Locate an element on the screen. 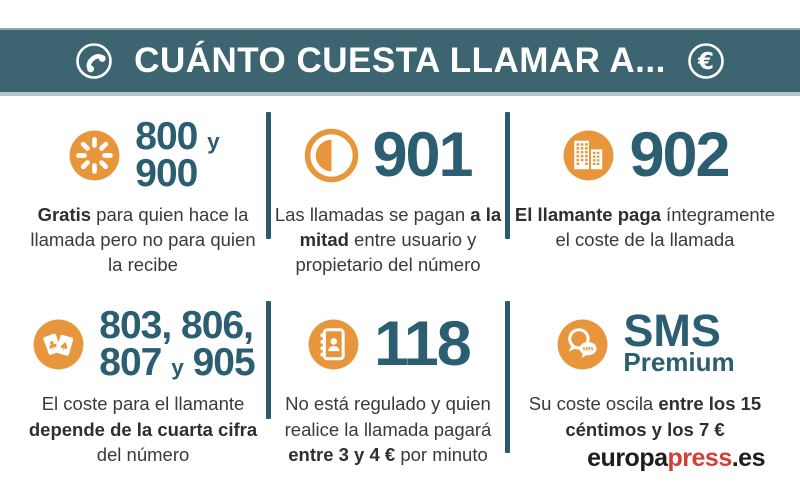 This screenshot has width=800, height=497. sms-chat-icon: SMS is located at coordinates (582, 344).